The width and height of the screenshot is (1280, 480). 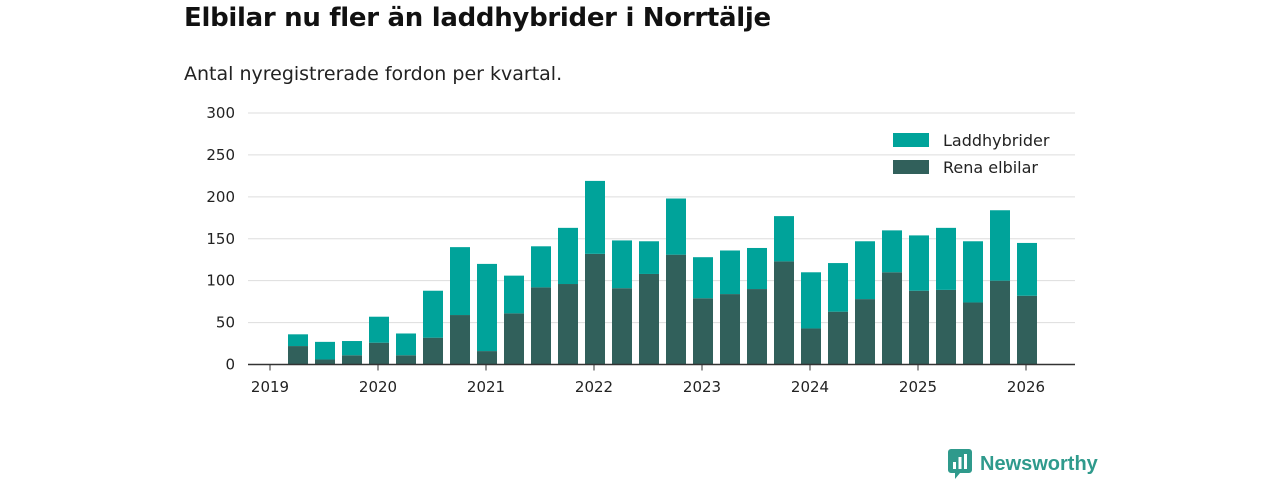 I want to click on y-tick-label: 100, so click(x=220, y=281).